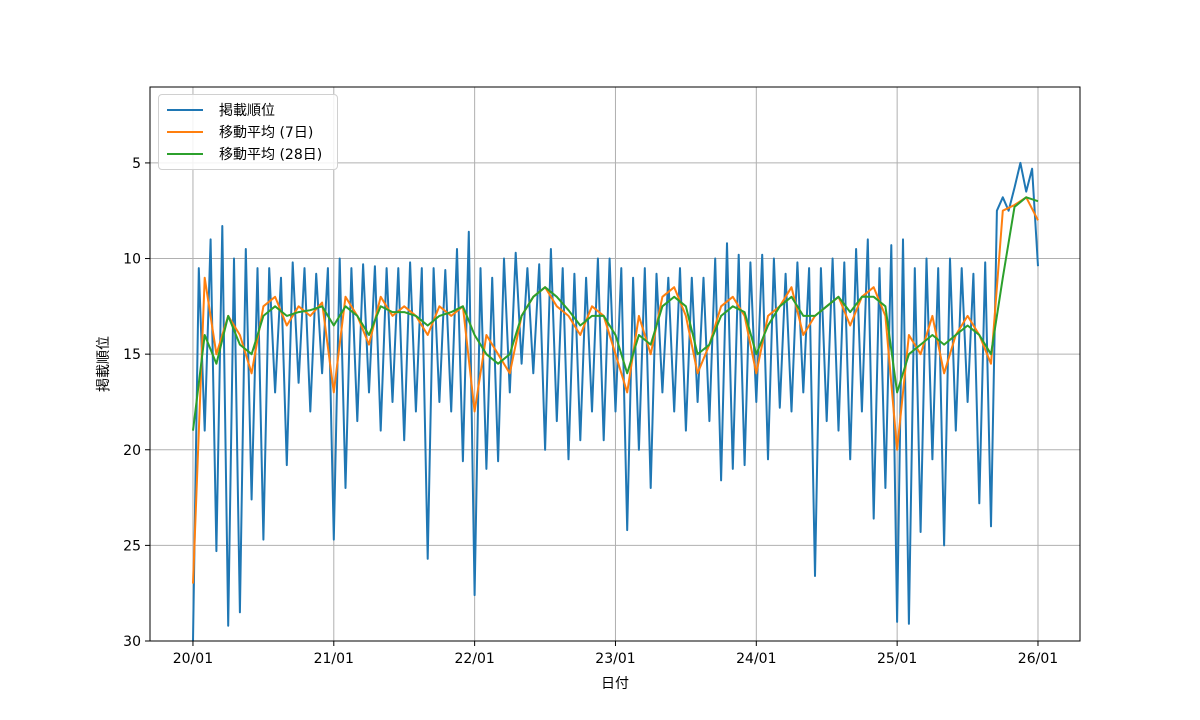 The width and height of the screenshot is (1200, 720). Describe the element at coordinates (185, 132) in the screenshot. I see `legend-swatch-ma7` at that location.